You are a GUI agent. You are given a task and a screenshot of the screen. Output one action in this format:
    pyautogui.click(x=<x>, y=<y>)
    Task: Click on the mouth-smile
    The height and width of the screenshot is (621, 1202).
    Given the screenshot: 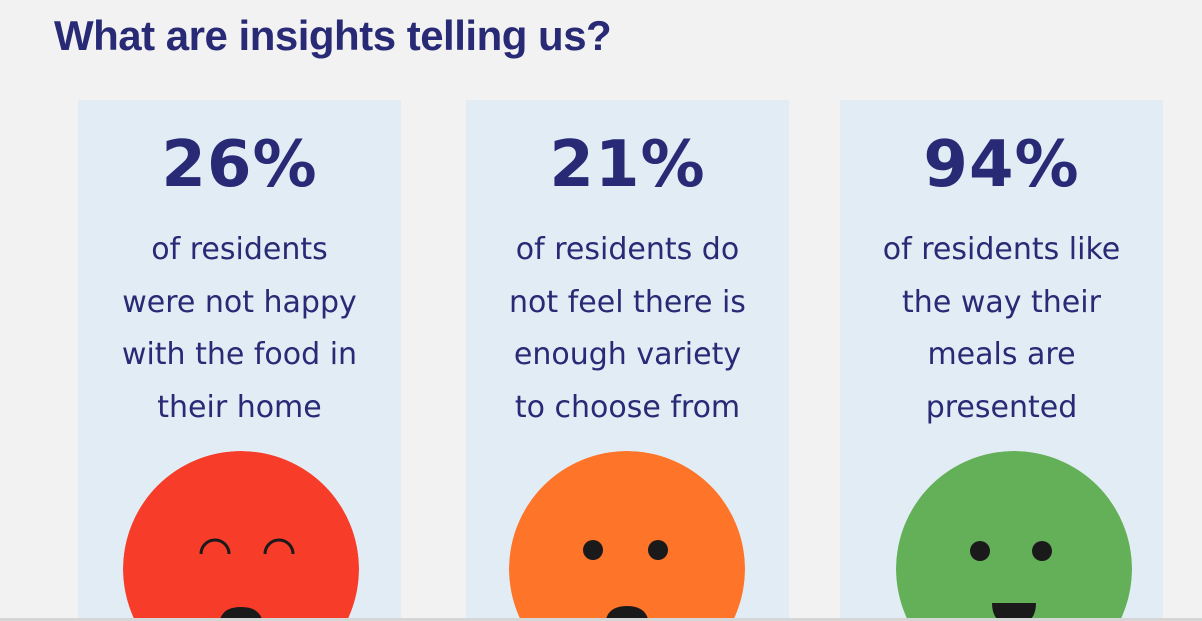 What is the action you would take?
    pyautogui.click(x=1014, y=610)
    